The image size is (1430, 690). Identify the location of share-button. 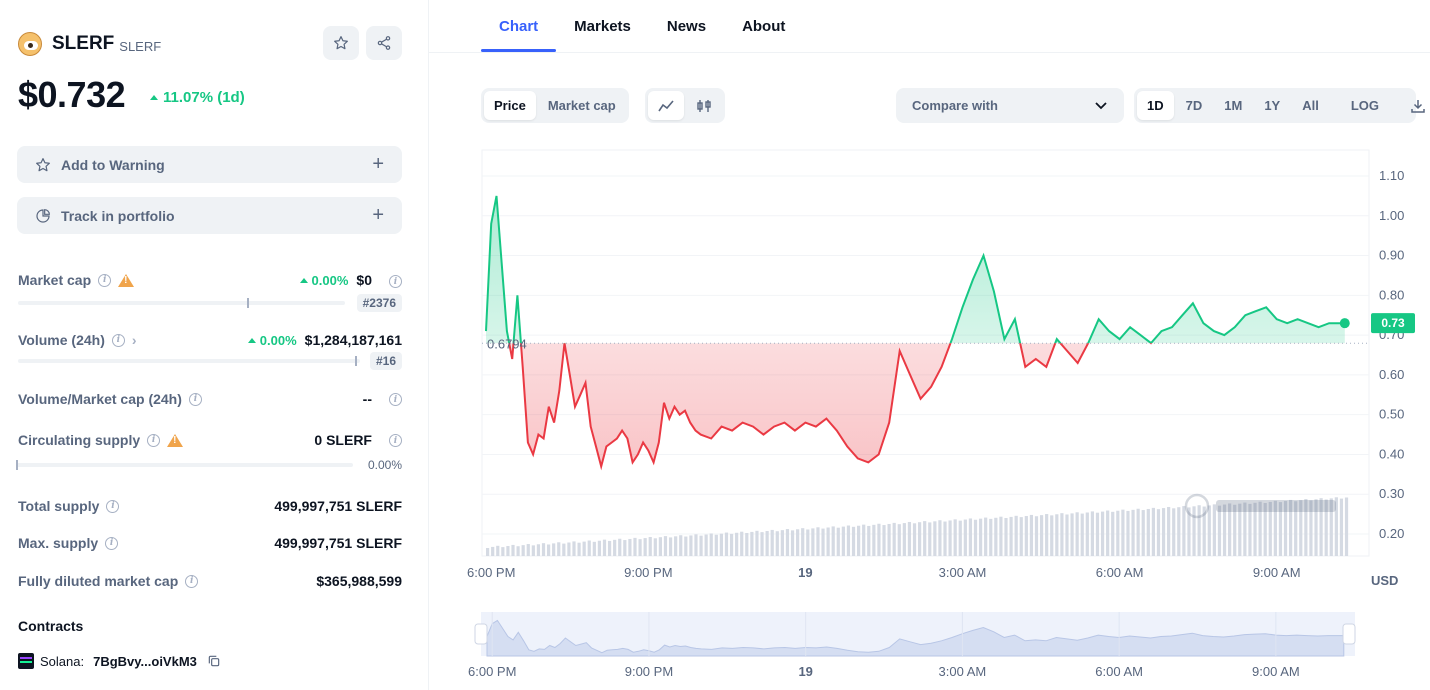
(384, 43).